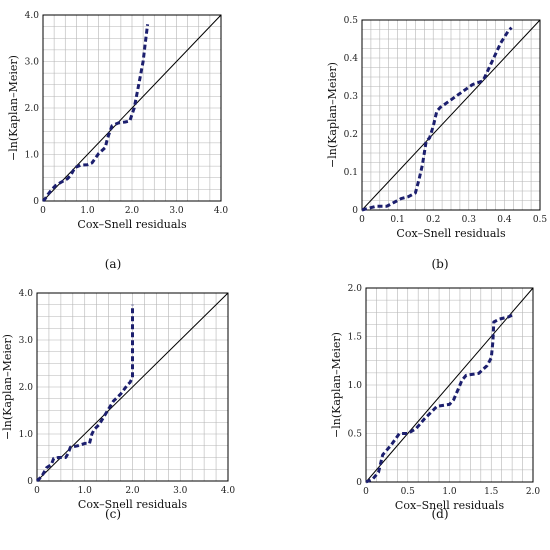  I want to click on y-tick-label: 0.3, so click(351, 97).